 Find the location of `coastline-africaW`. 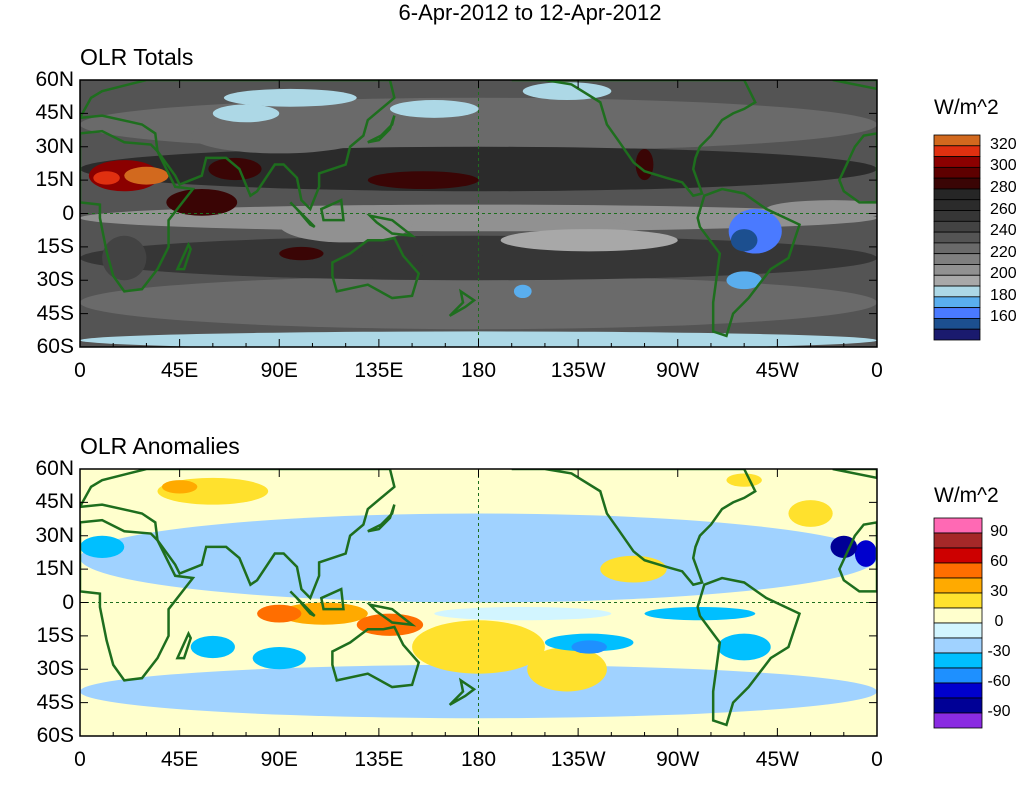

coastline-africaW is located at coordinates (857, 557).